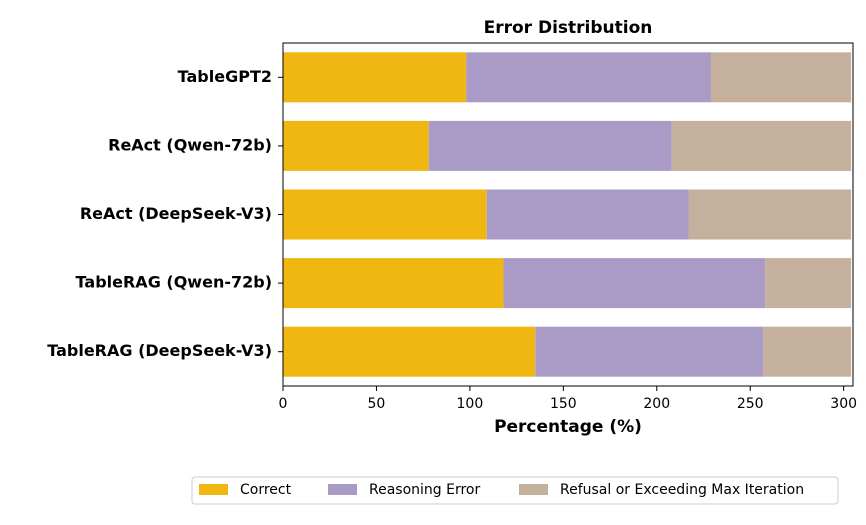  What do you see at coordinates (750, 404) in the screenshot?
I see `x-tick-label: 250` at bounding box center [750, 404].